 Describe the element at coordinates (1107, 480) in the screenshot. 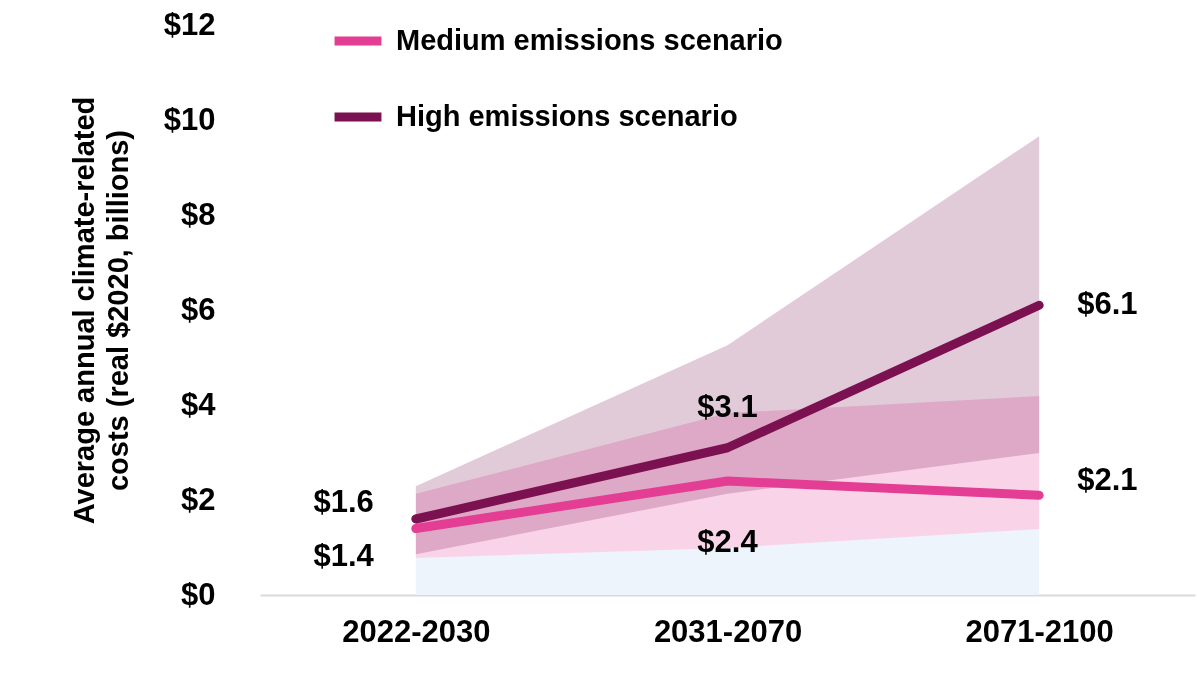

I see `data-label: $2.1` at that location.